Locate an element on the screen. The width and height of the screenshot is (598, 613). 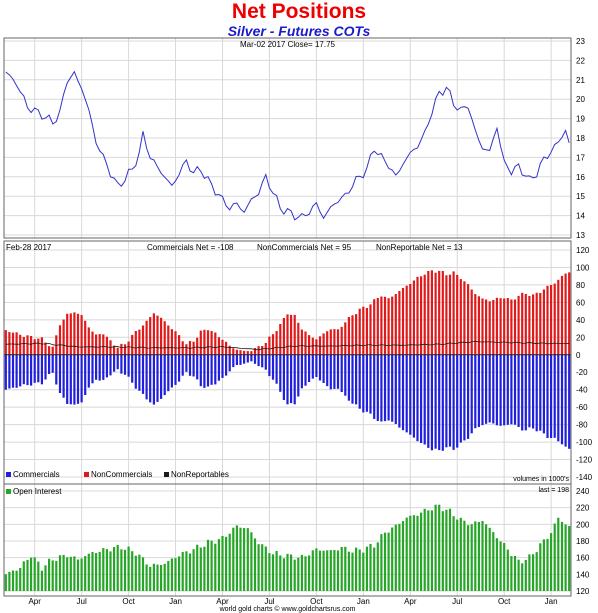
price-y-tick-label: 21 is located at coordinates (580, 80).